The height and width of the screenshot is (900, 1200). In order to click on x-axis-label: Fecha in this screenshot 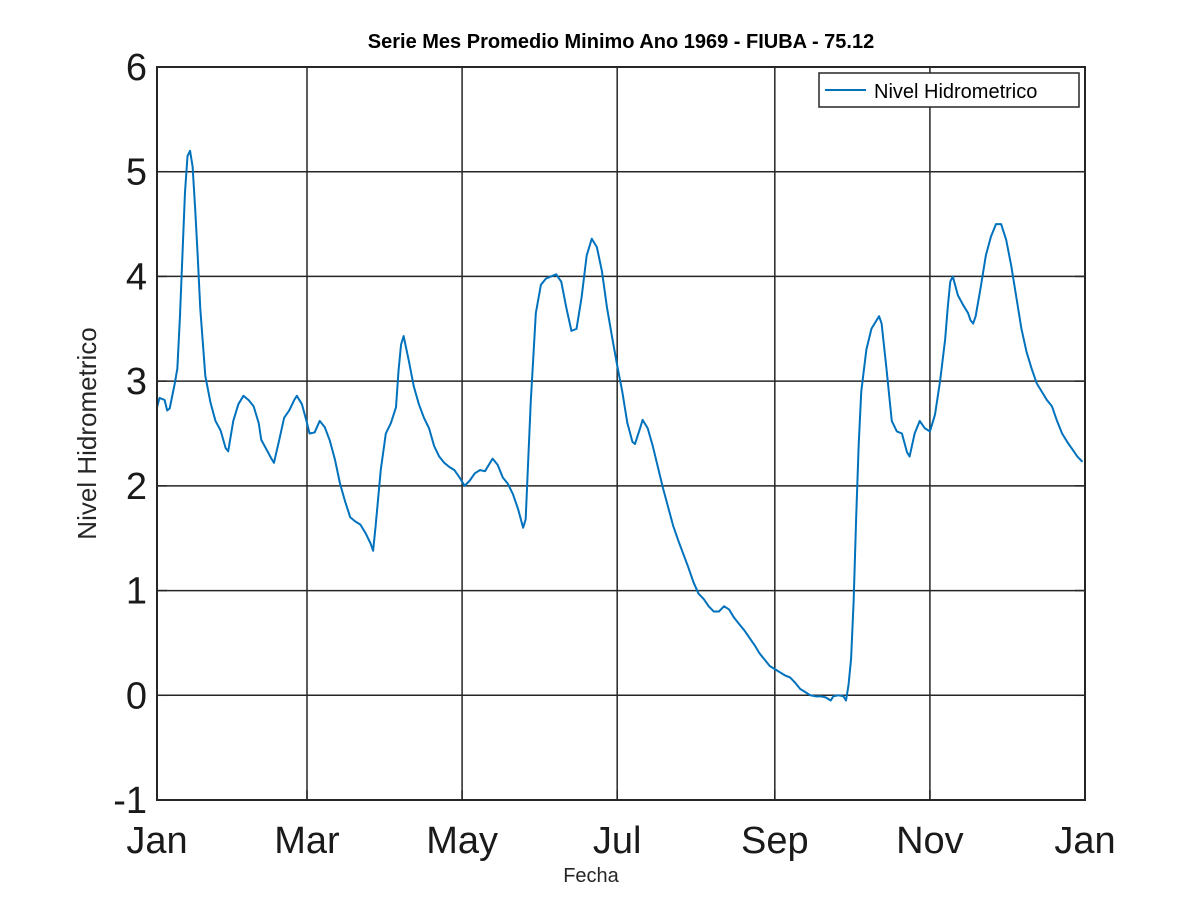, I will do `click(591, 876)`.